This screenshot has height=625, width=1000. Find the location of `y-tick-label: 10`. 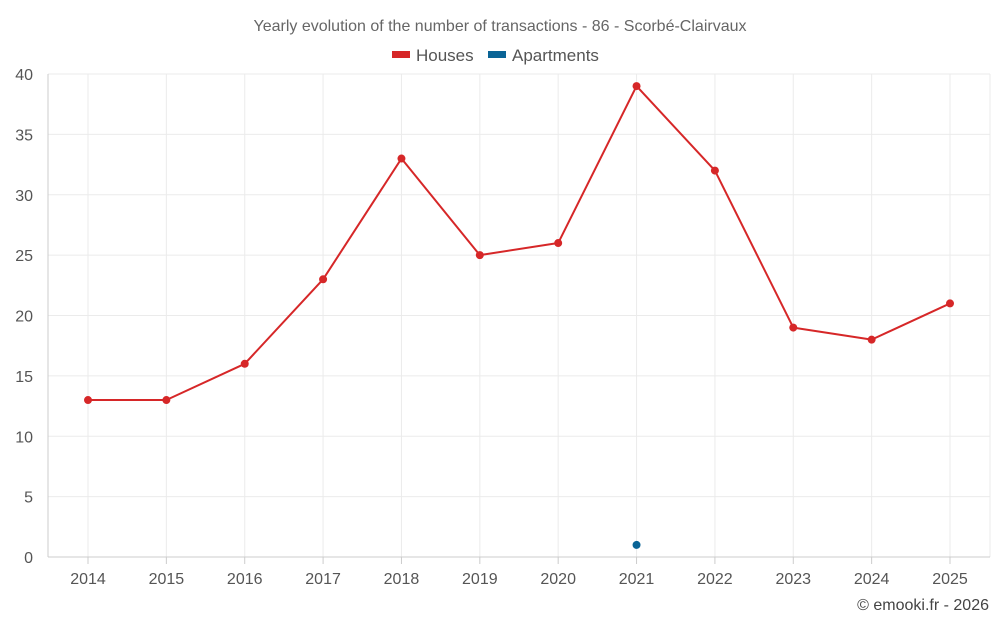

y-tick-label: 10 is located at coordinates (24, 437).